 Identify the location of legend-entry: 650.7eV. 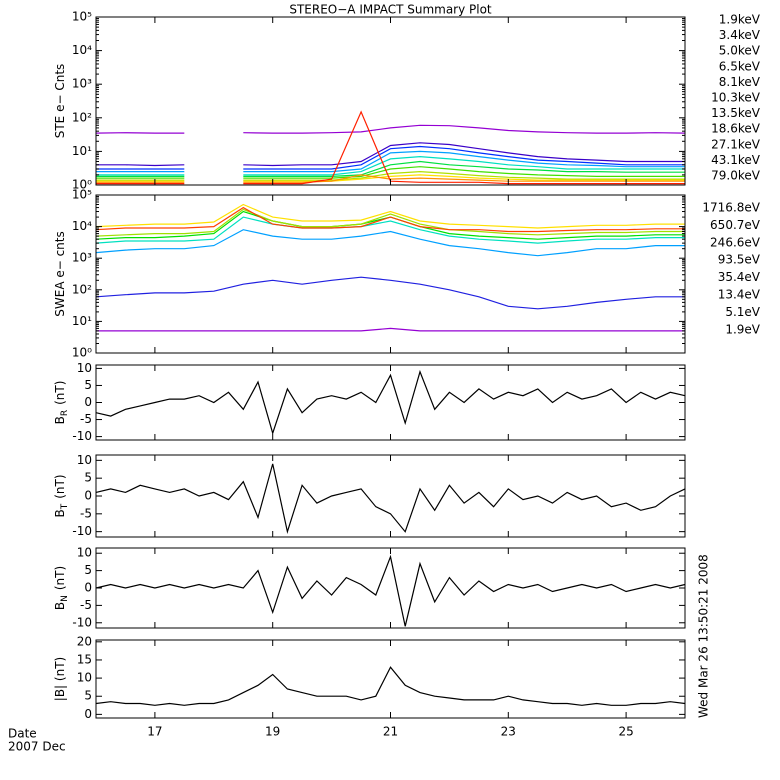
(735, 225).